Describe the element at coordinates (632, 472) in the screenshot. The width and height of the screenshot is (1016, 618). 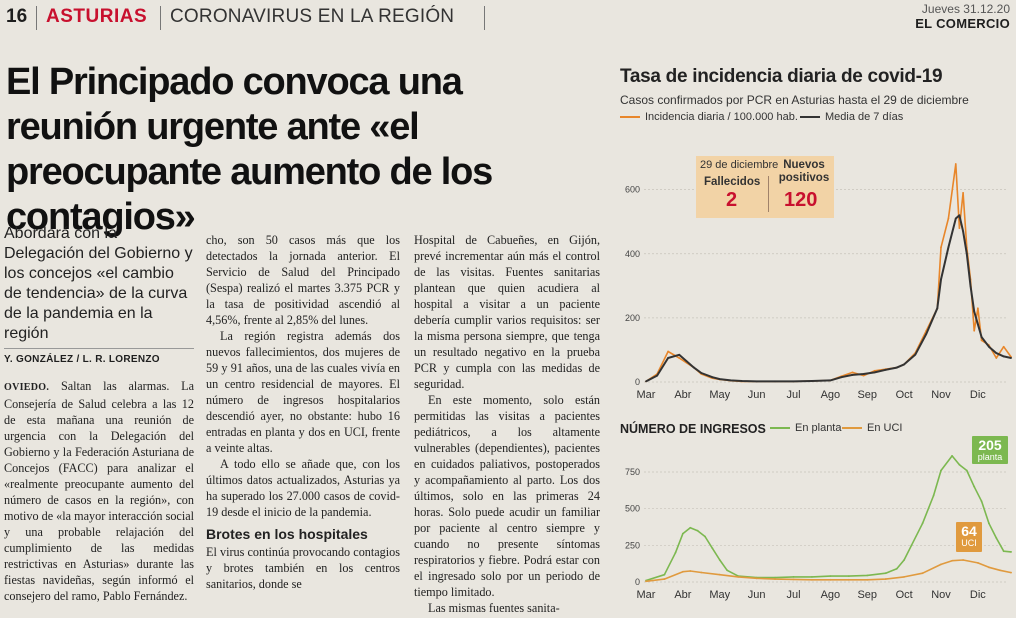
I see `y-tick-label: 750` at that location.